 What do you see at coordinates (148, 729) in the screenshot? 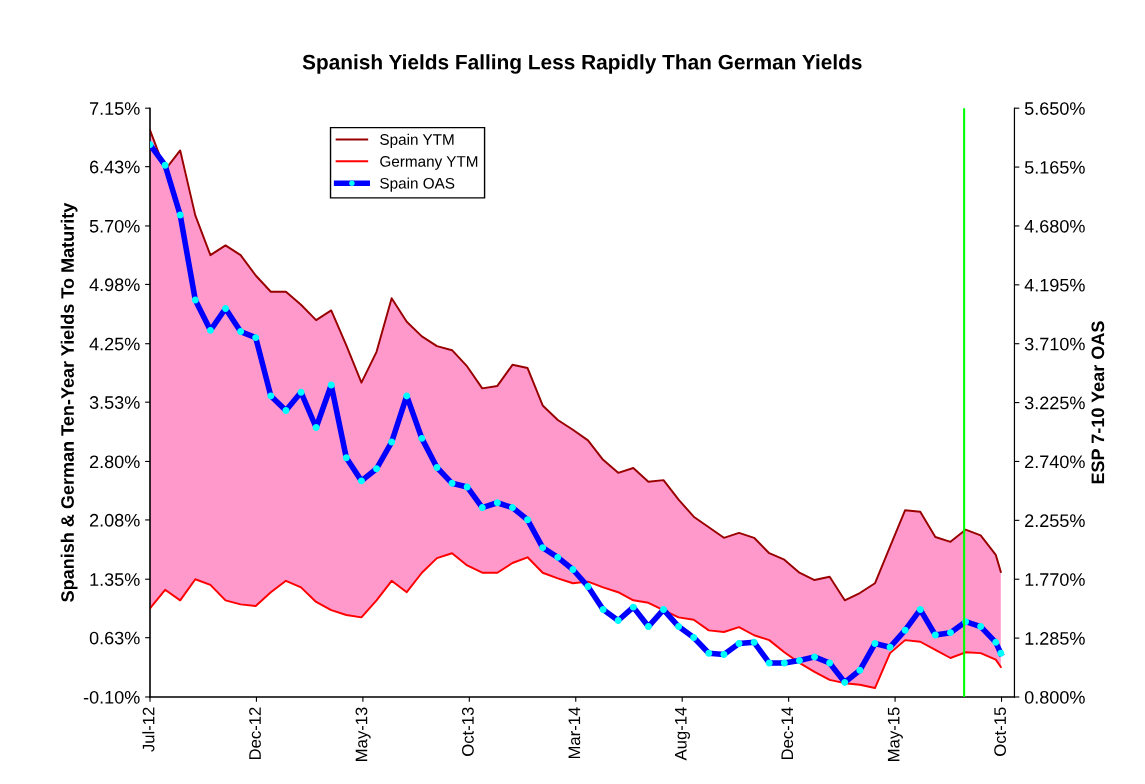
I see `x-tick-label: Jul-12` at bounding box center [148, 729].